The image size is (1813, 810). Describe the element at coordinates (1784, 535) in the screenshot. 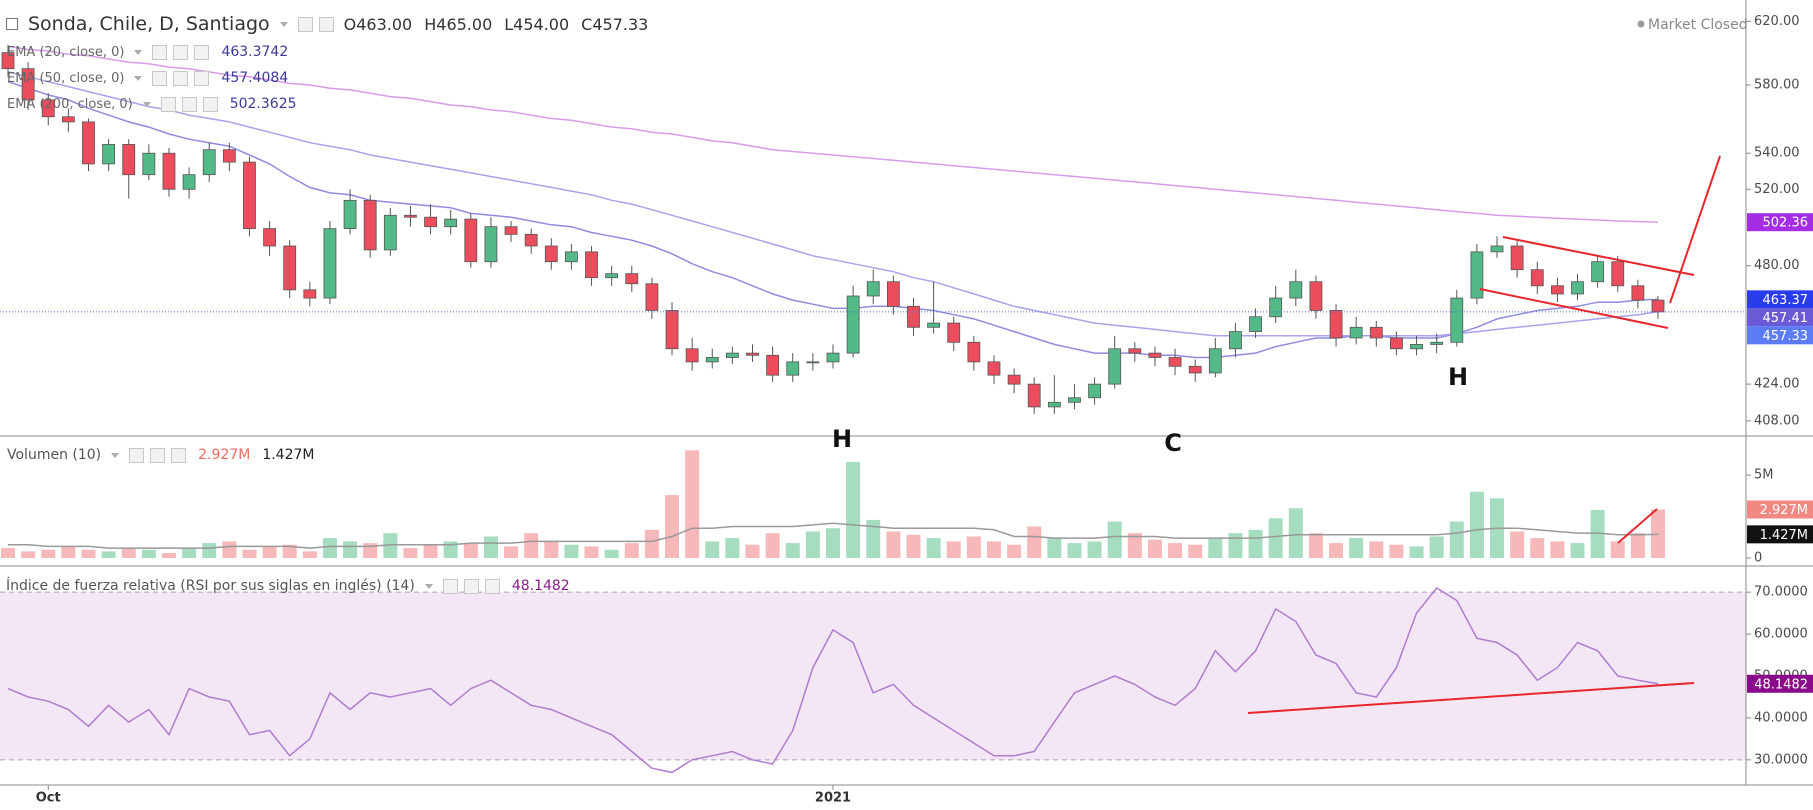

I see `price-badge-label: 1.427M` at that location.